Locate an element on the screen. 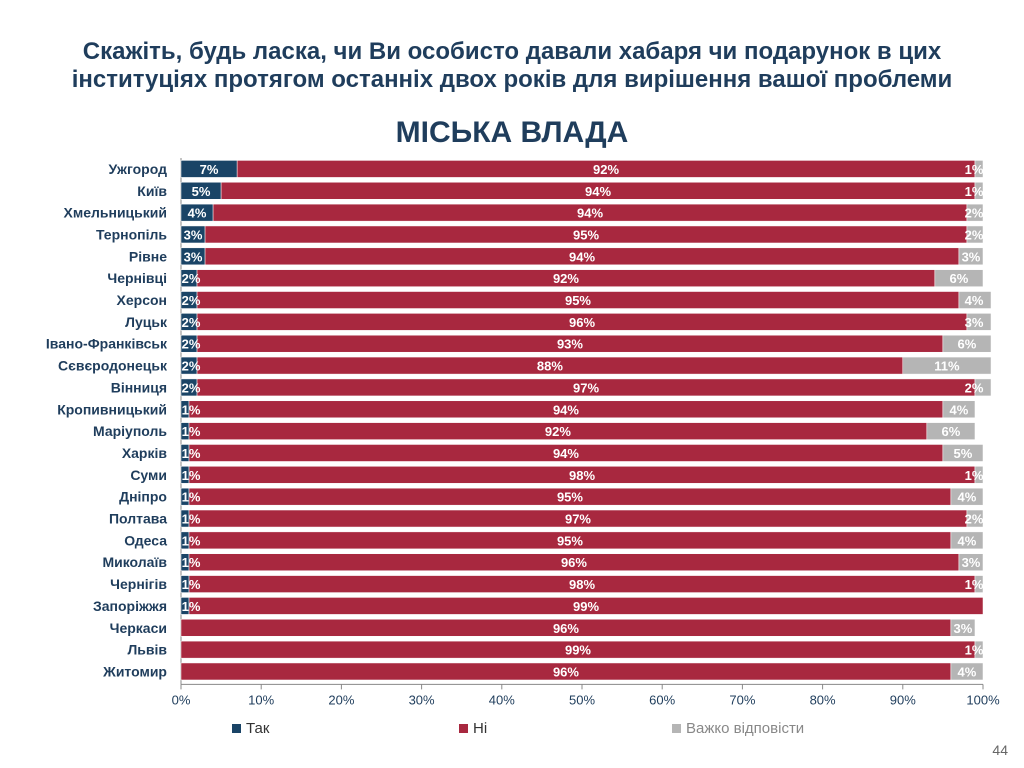 The width and height of the screenshot is (1024, 768). data-label: 5% is located at coordinates (963, 453).